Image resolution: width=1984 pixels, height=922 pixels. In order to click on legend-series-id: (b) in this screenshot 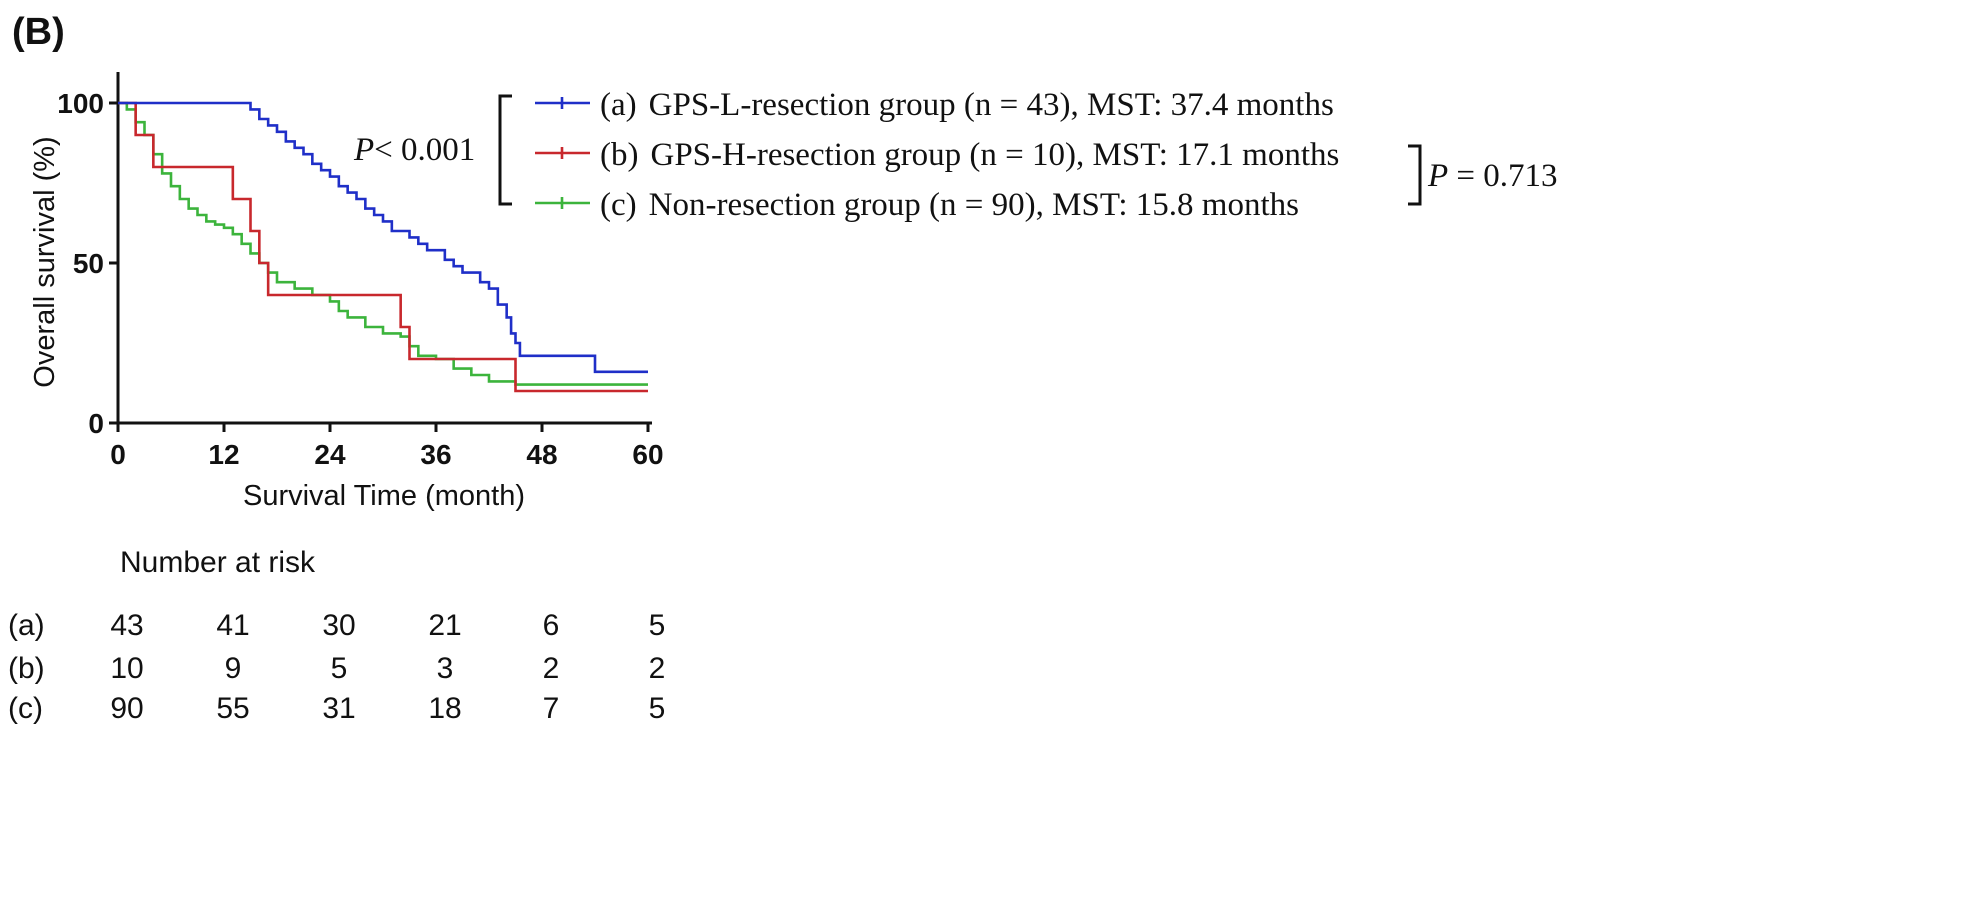, I will do `click(619, 155)`.